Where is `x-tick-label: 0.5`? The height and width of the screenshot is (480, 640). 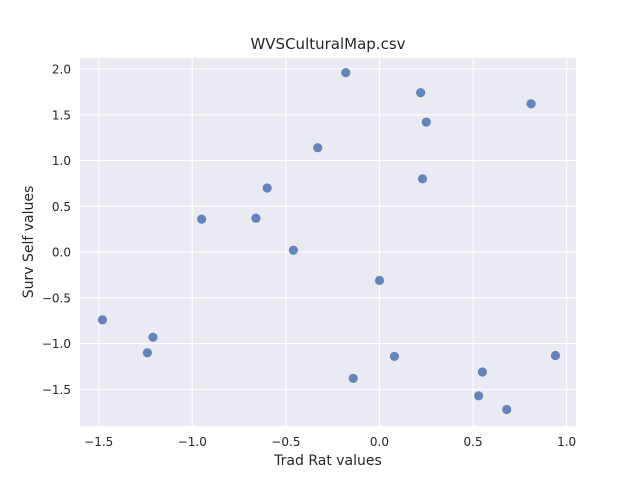
x-tick-label: 0.5 is located at coordinates (473, 442).